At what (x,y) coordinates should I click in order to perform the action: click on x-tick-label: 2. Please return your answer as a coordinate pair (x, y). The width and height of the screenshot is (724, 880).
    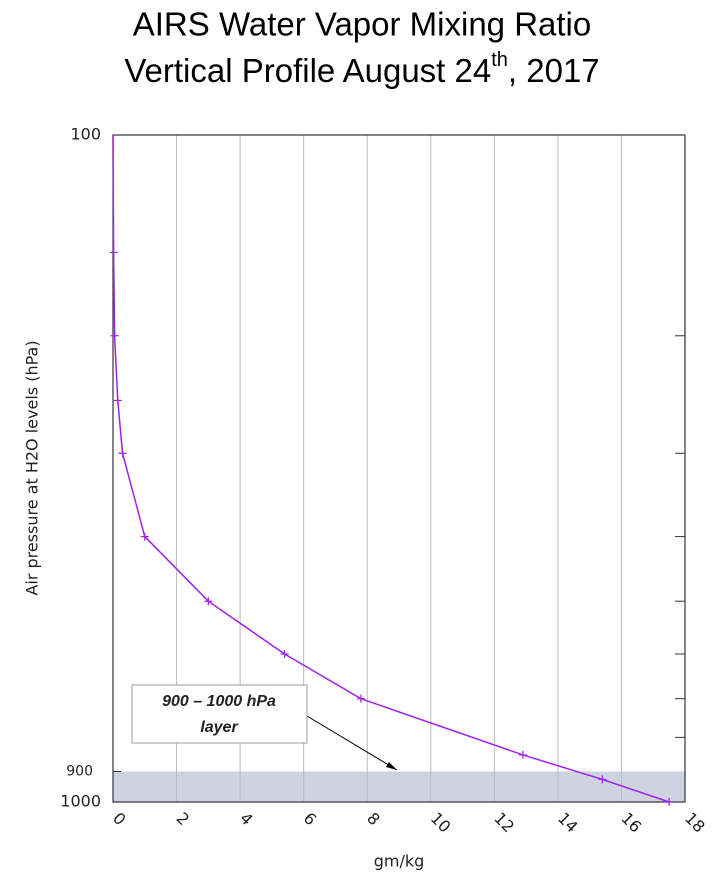
    Looking at the image, I should click on (183, 819).